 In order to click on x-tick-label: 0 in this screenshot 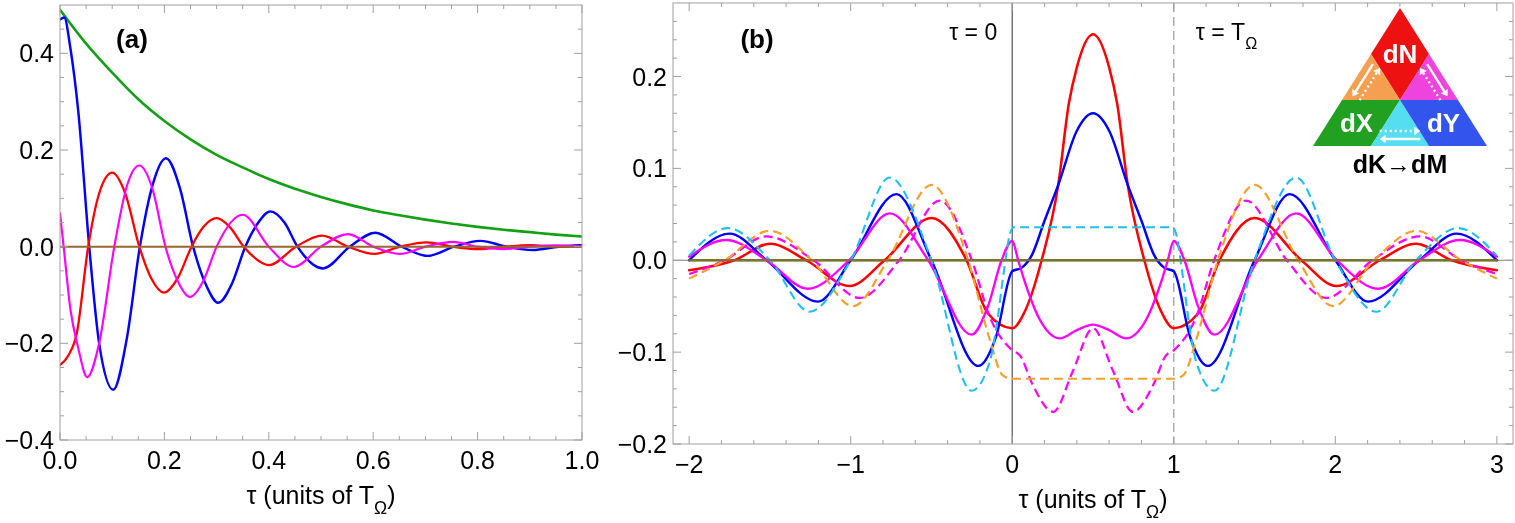, I will do `click(1012, 464)`.